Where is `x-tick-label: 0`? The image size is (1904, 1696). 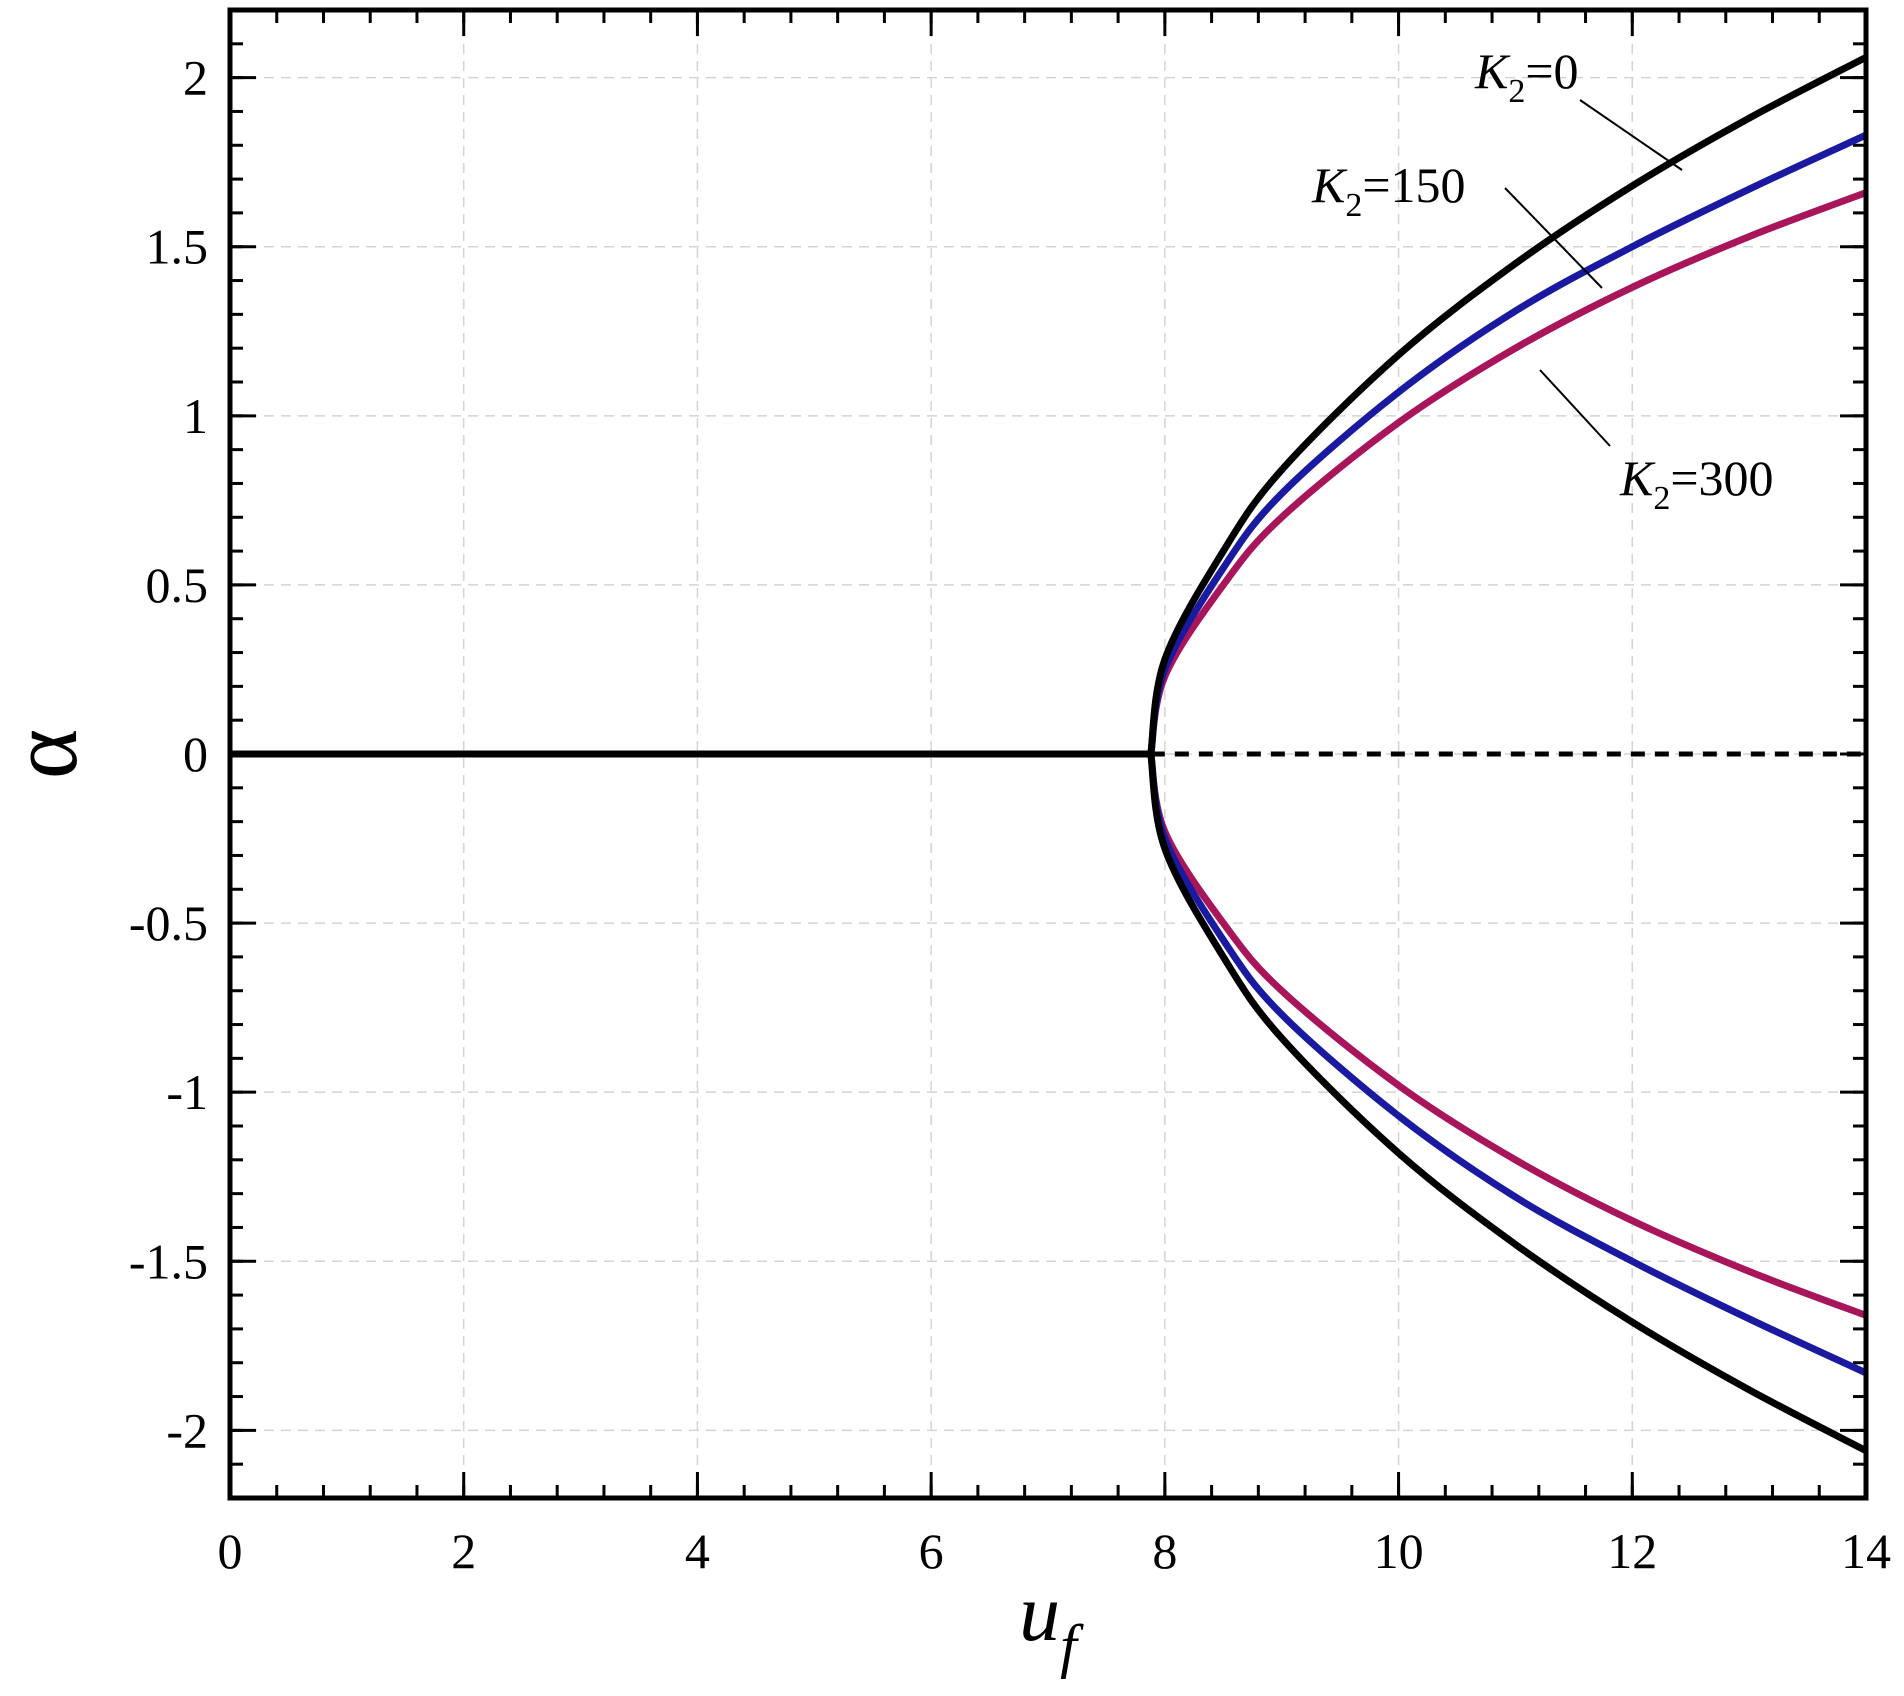 x-tick-label: 0 is located at coordinates (230, 1551).